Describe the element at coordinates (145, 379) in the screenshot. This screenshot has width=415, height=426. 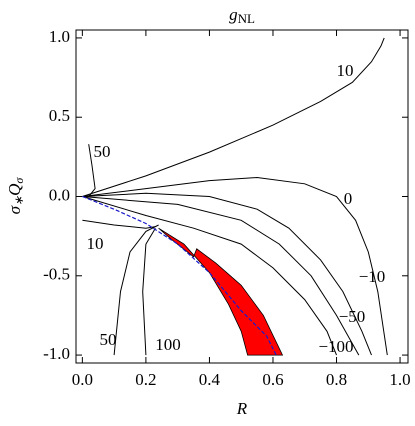
I see `x-tick-label: 0.2` at that location.